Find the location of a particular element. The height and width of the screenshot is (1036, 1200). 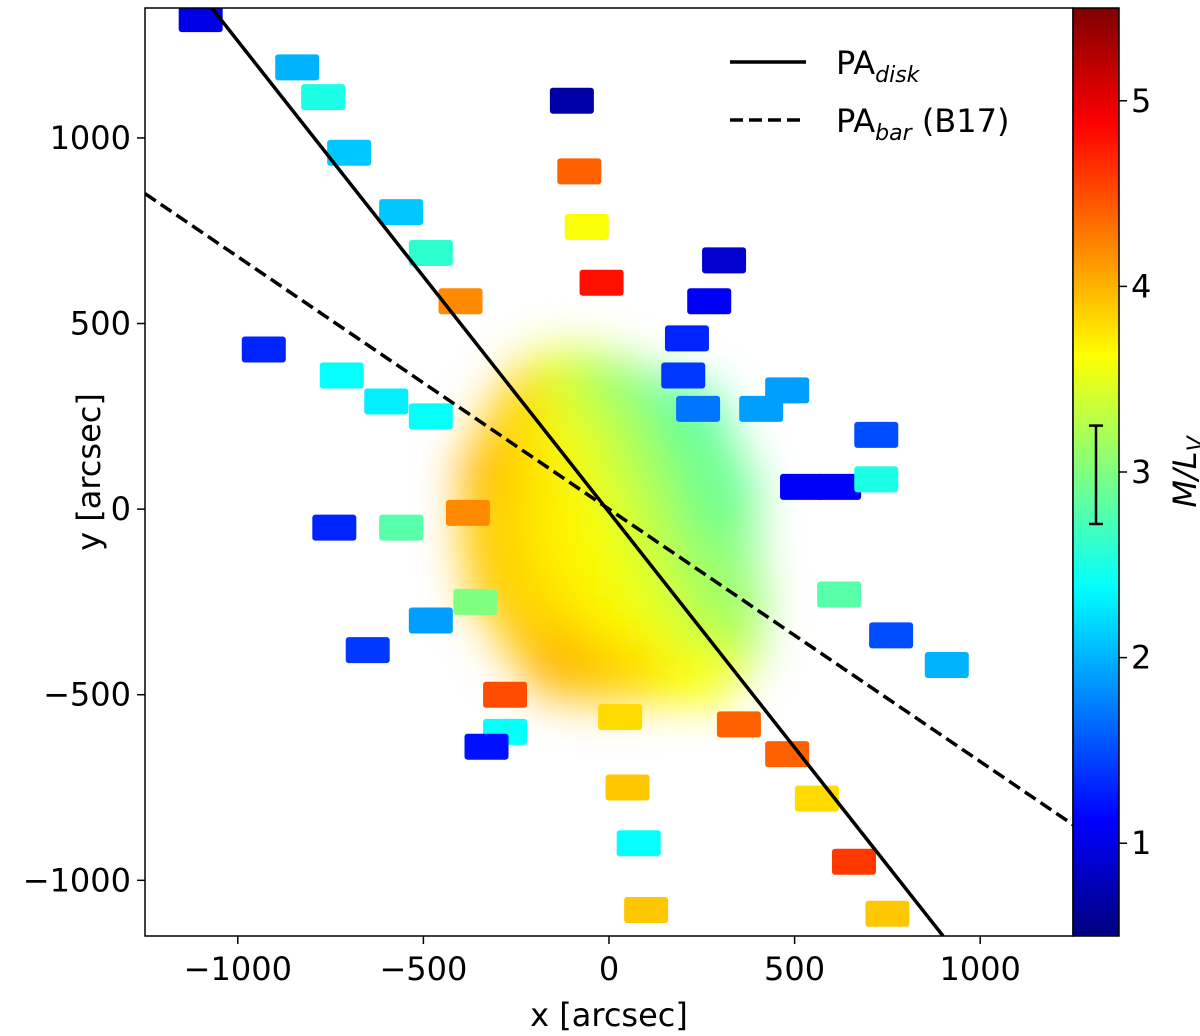

legend: PAdisk PAbar (B17) is located at coordinates (869, 95).